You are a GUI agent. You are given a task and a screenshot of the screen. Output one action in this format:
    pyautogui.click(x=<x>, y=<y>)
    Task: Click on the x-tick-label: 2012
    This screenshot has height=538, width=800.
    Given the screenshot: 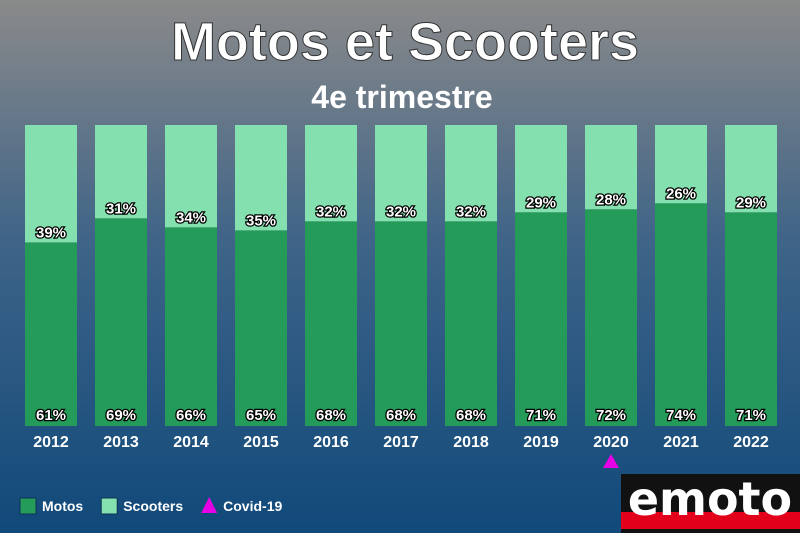 What is the action you would take?
    pyautogui.click(x=51, y=442)
    